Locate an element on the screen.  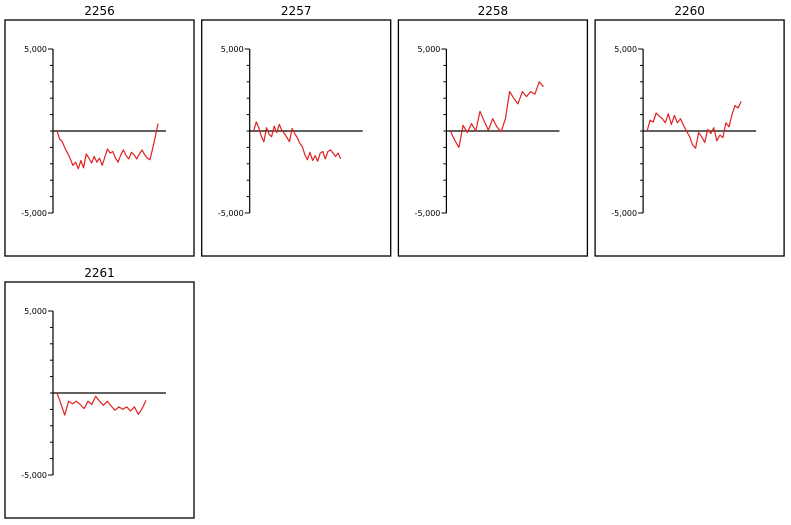
chart-panel-2260: 2260 5,000 -5,000 is located at coordinates (689, 130).